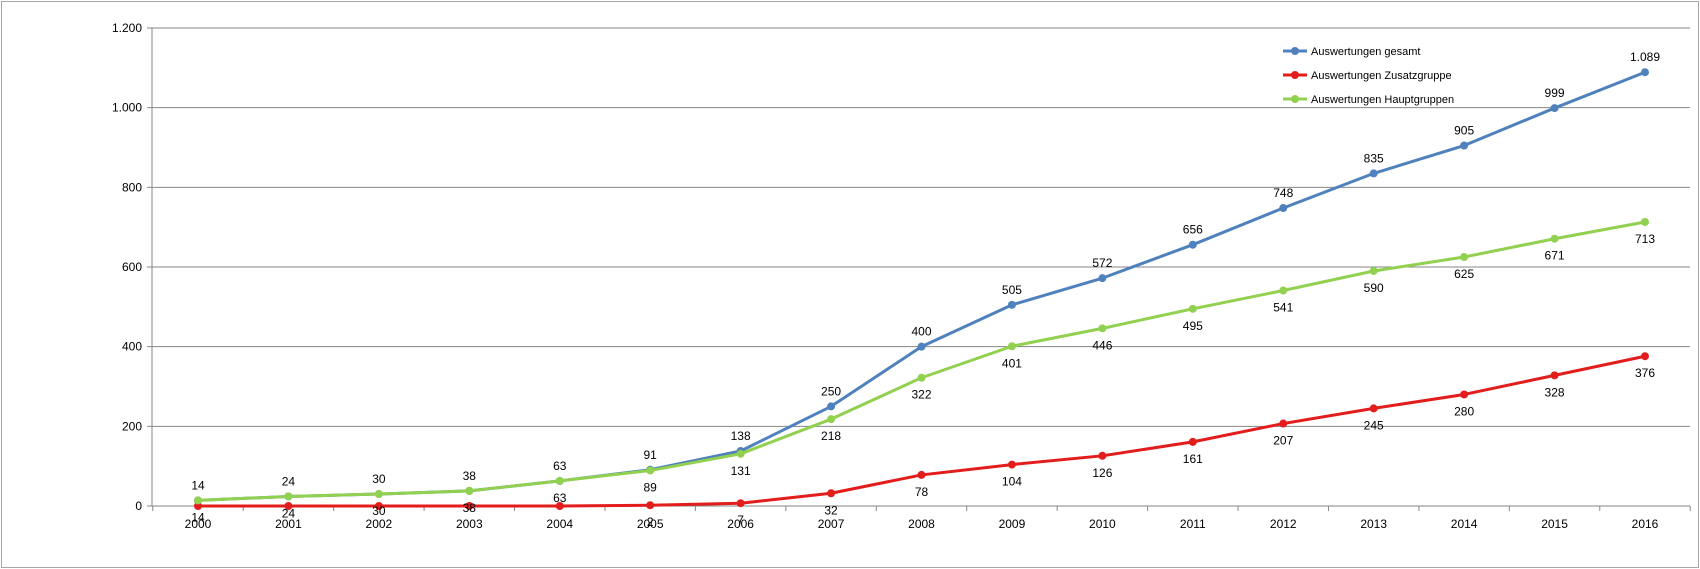 This screenshot has height=569, width=1700. I want to click on data-label: 161, so click(1193, 459).